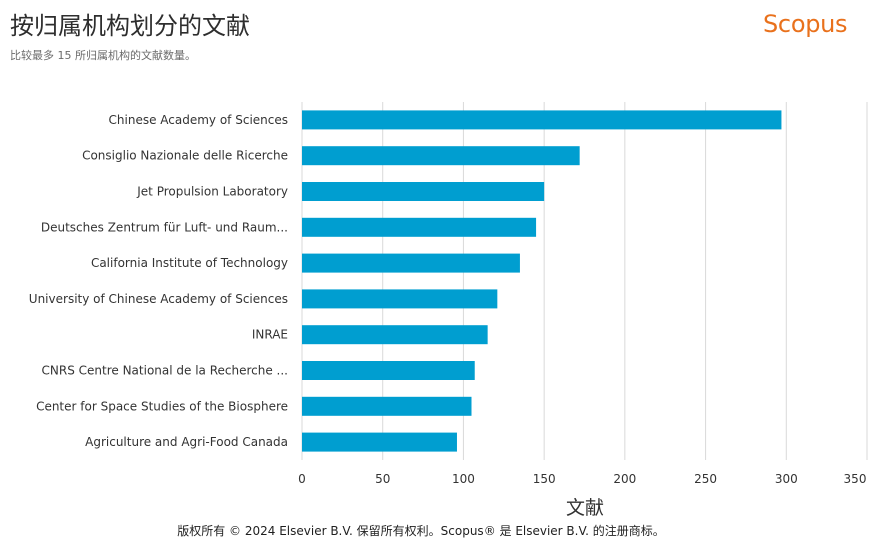 The height and width of the screenshot is (550, 877). Describe the element at coordinates (544, 479) in the screenshot. I see `x-tick-label: 150` at that location.